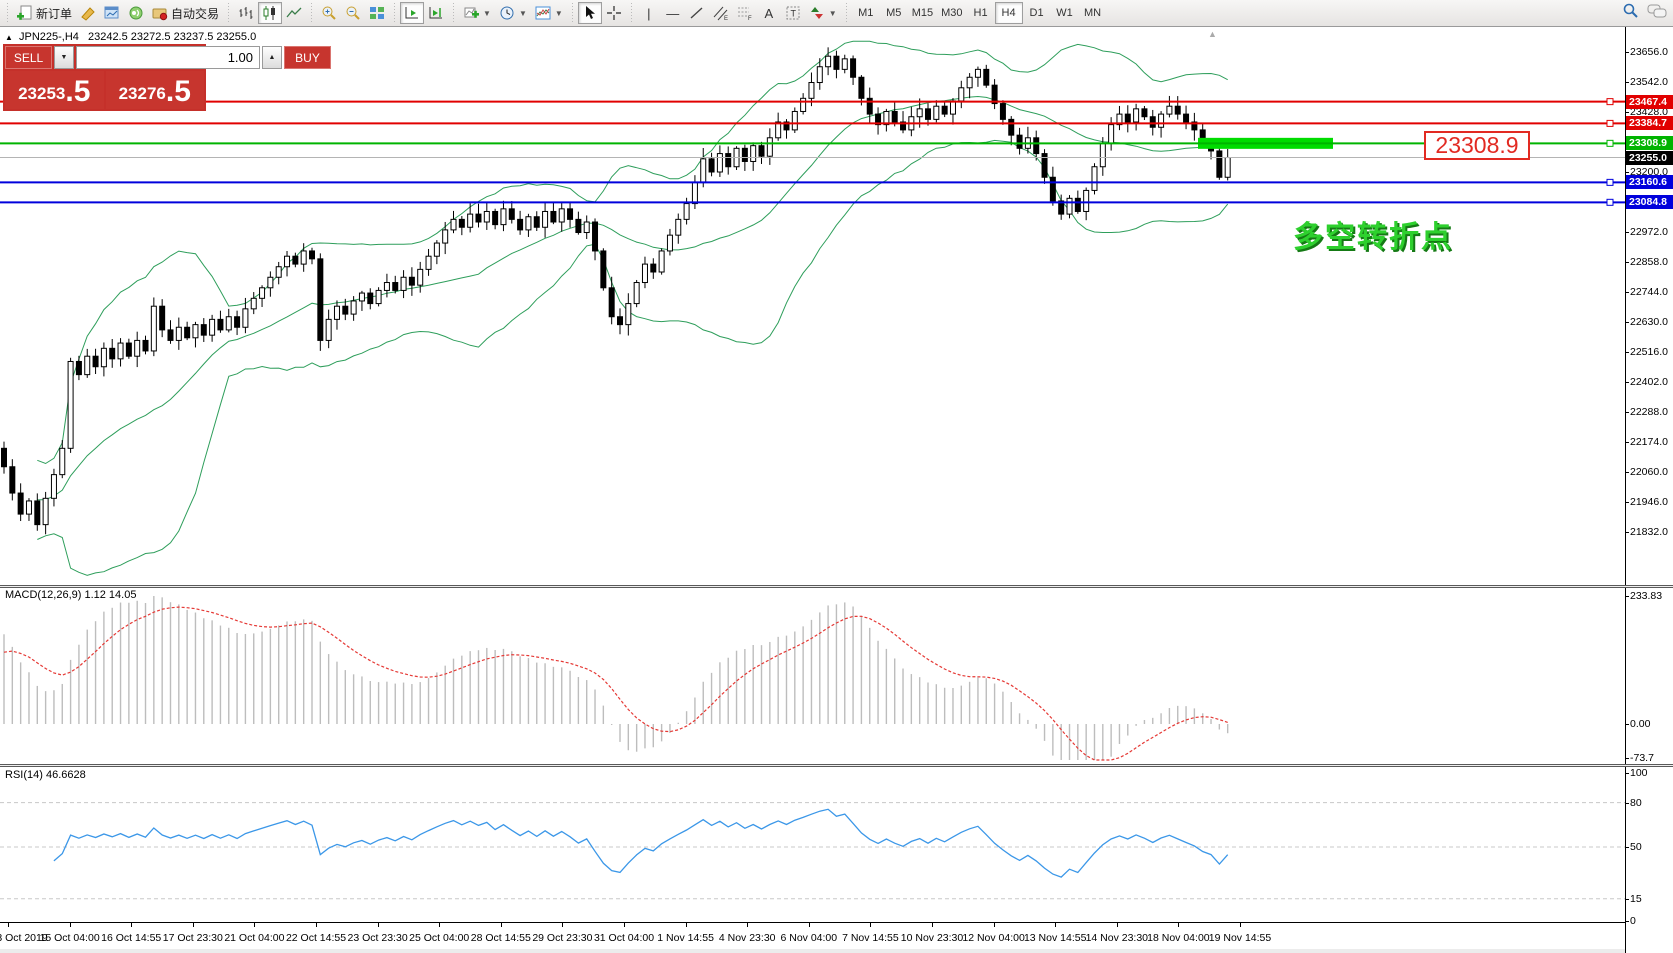 This screenshot has width=1673, height=953. I want to click on cursor-button, so click(589, 13).